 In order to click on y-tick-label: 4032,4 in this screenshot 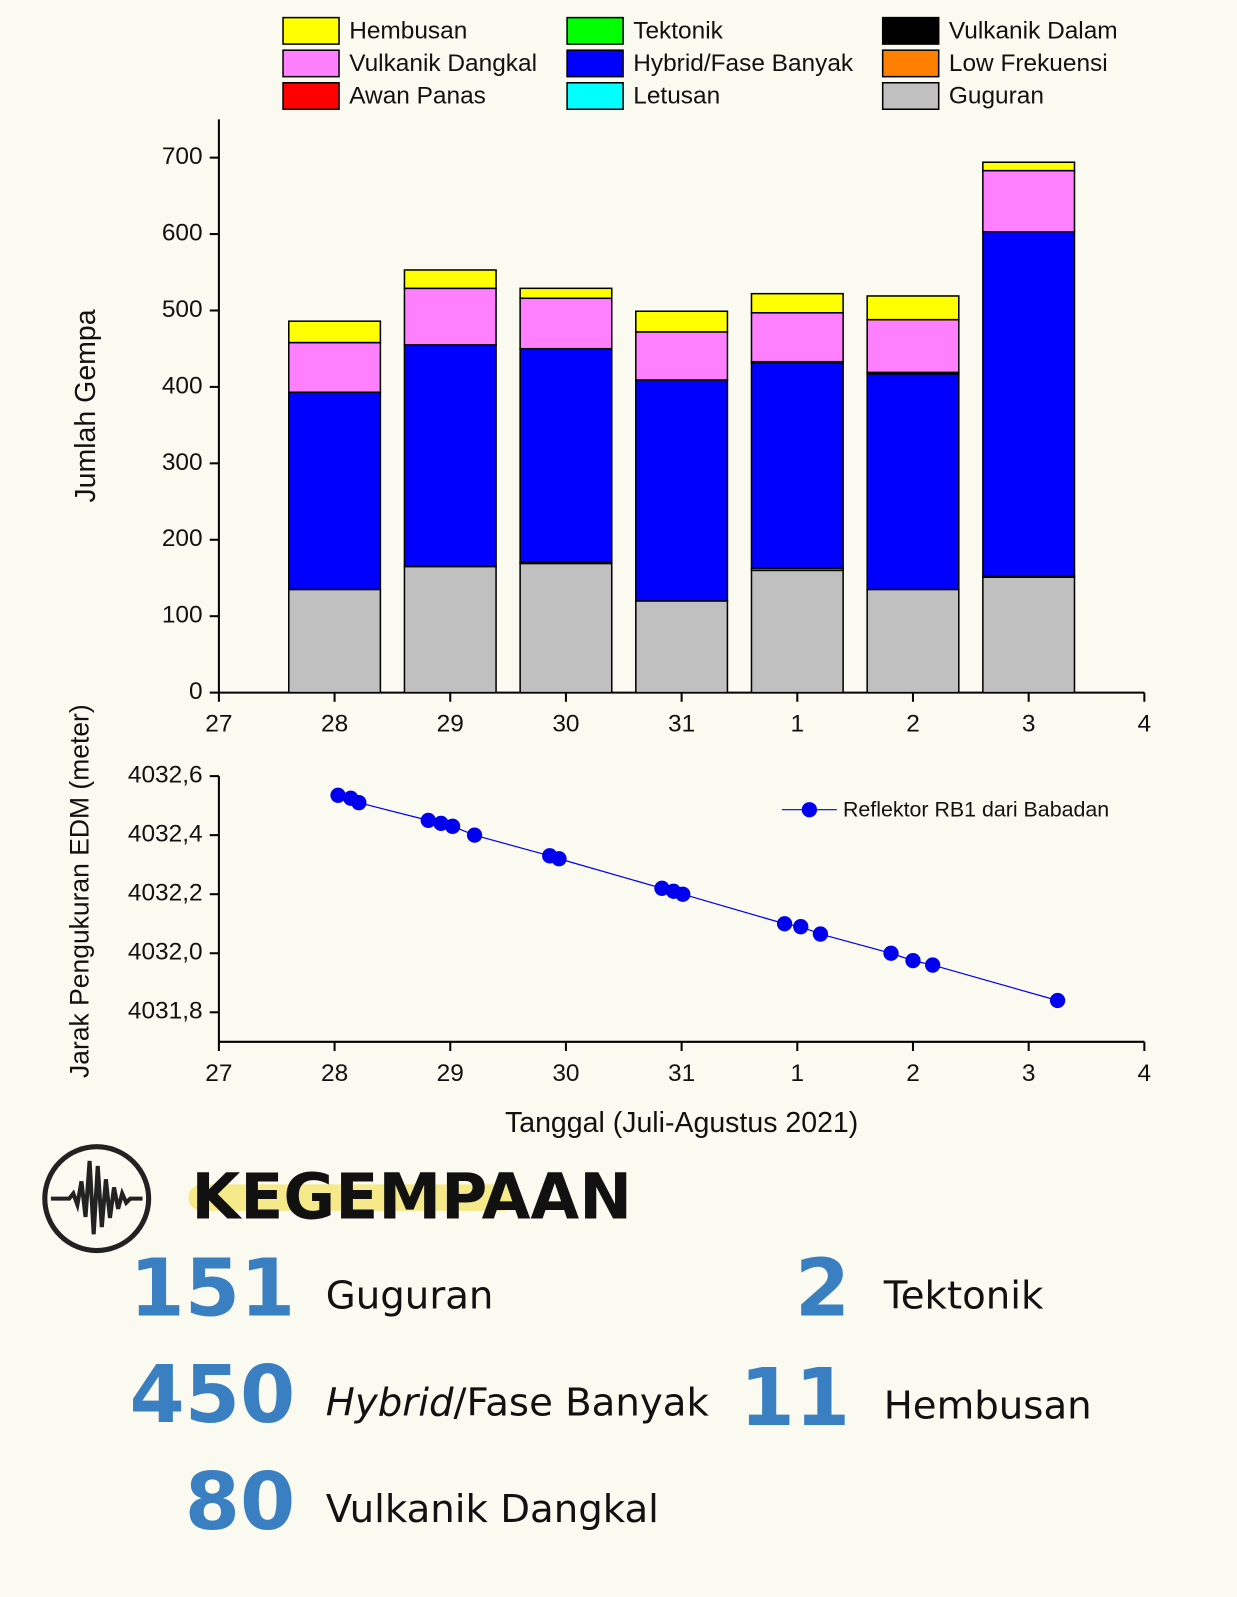, I will do `click(165, 834)`.